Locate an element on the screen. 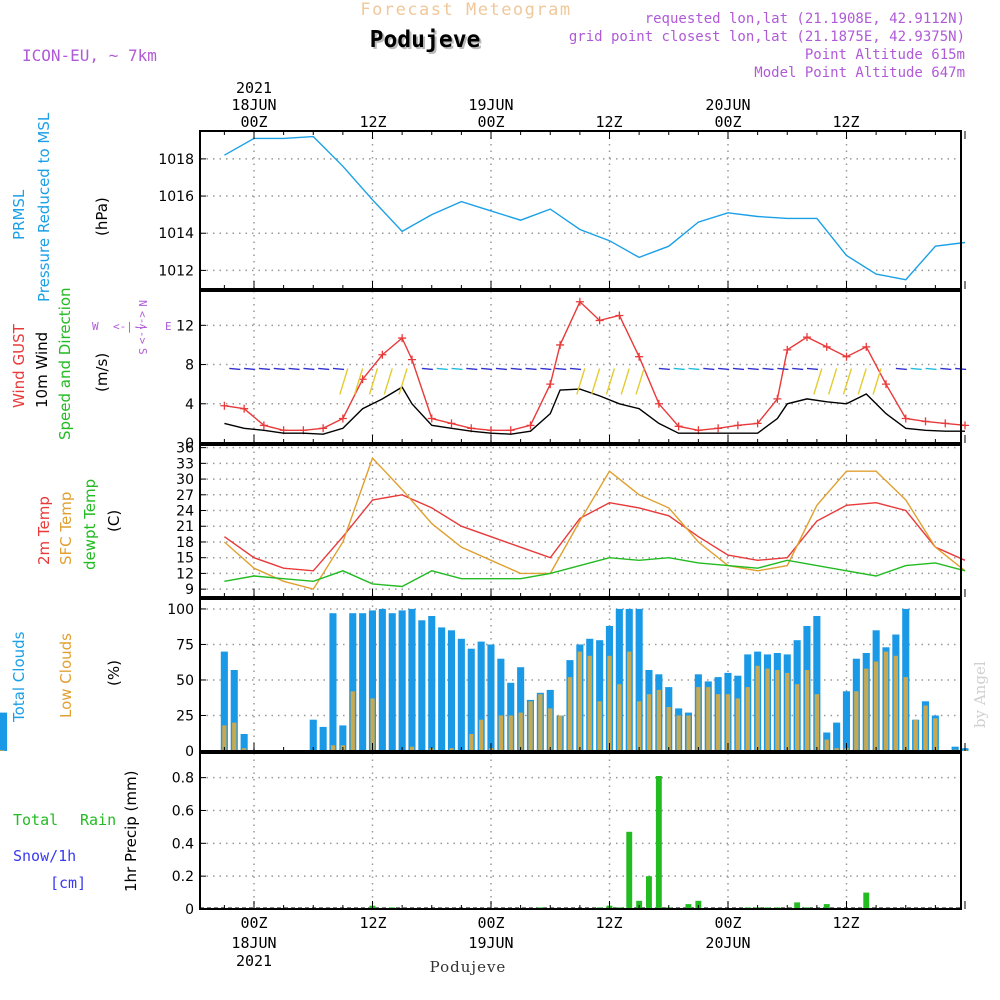 The width and height of the screenshot is (1000, 1000). model-name: ICON-EU, ~ 7km is located at coordinates (89, 55).